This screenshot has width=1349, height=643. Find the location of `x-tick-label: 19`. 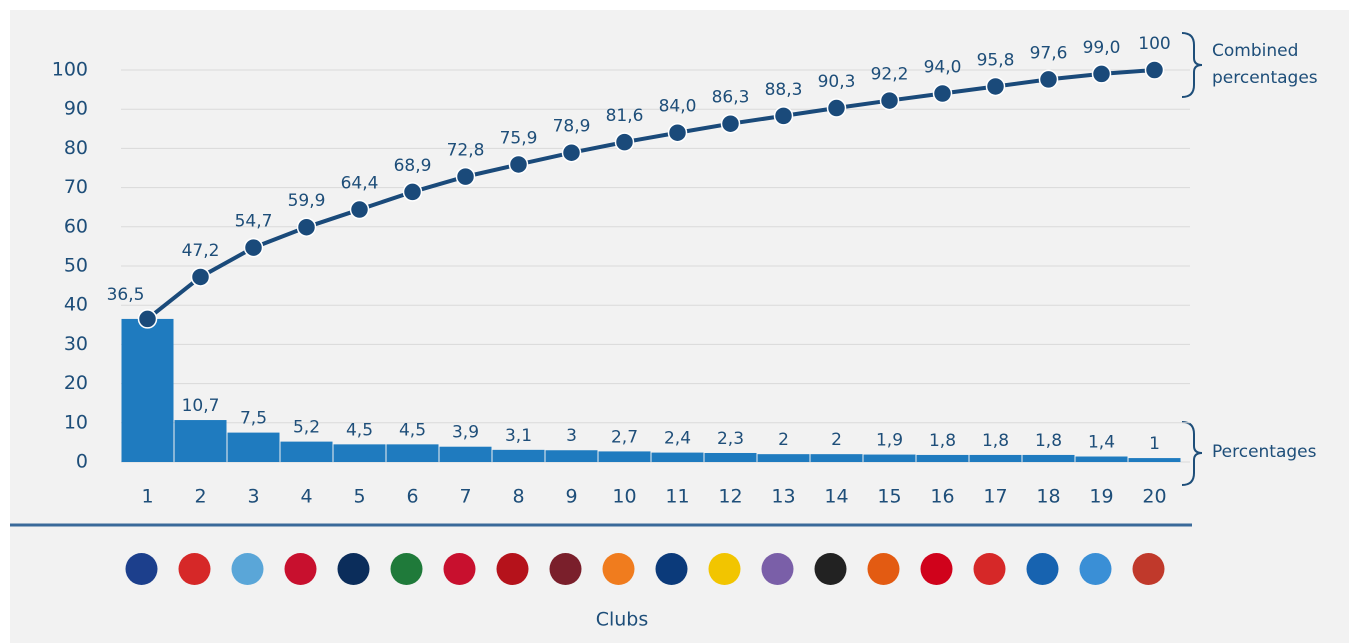

x-tick-label: 19 is located at coordinates (1101, 497).